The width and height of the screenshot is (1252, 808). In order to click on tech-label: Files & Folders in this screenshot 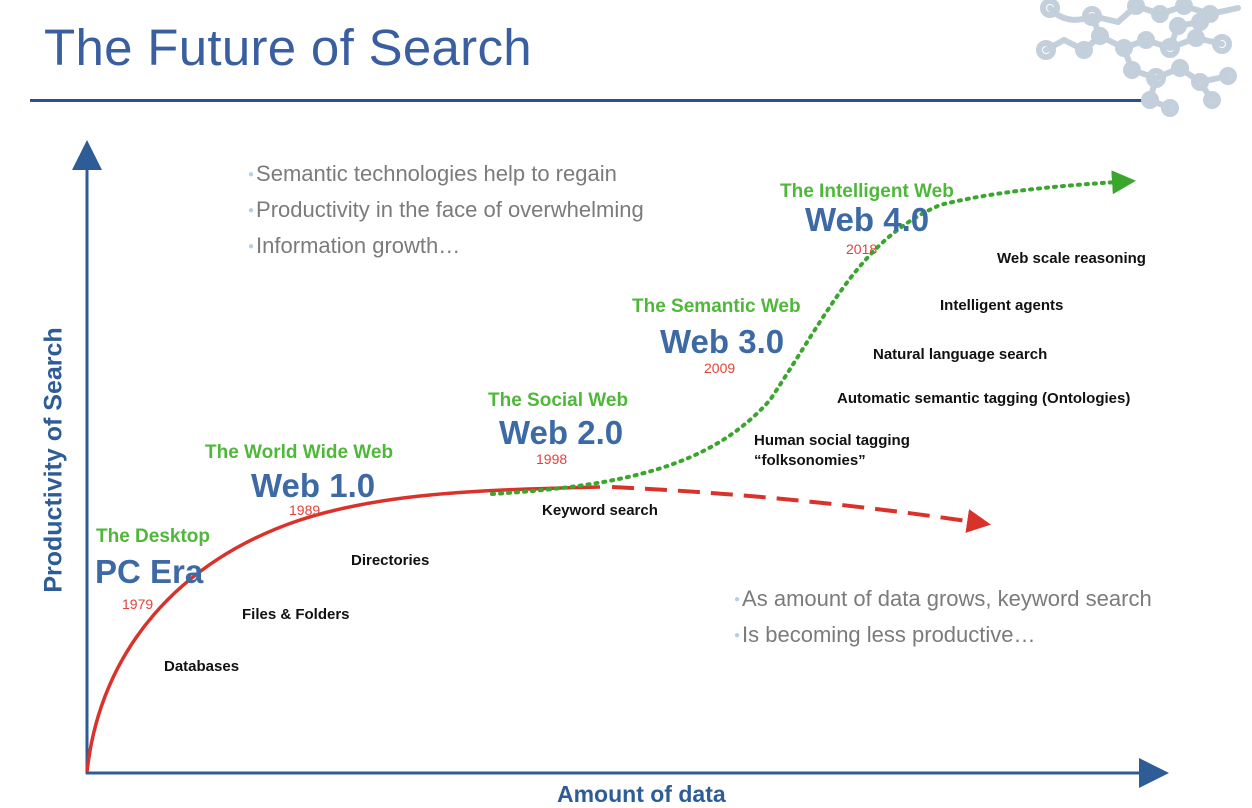, I will do `click(296, 614)`.